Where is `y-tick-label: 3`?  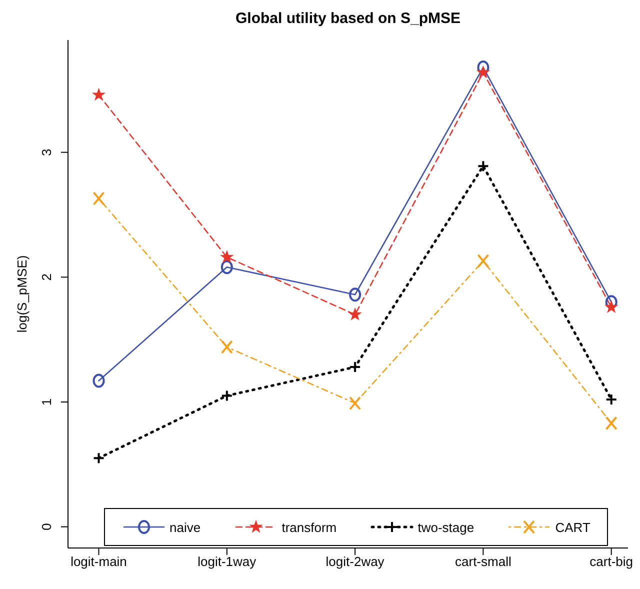 y-tick-label: 3 is located at coordinates (46, 152).